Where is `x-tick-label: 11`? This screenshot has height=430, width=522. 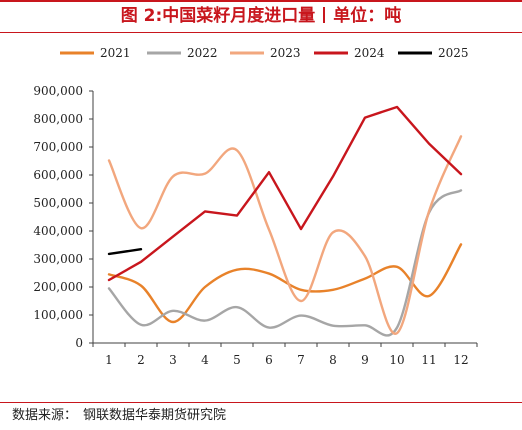
x-tick-label: 11 is located at coordinates (428, 360).